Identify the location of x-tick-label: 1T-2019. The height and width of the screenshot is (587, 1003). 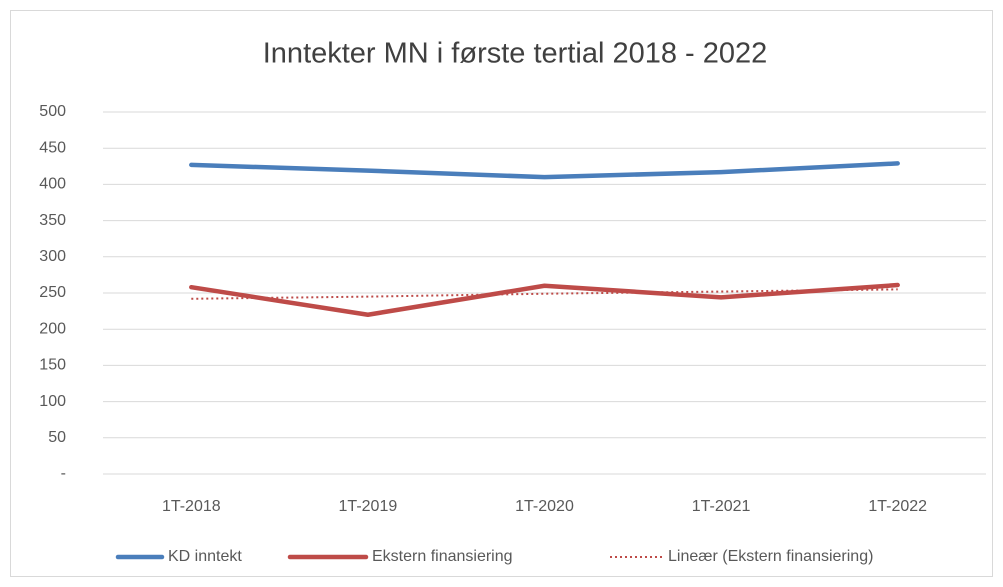
(368, 506).